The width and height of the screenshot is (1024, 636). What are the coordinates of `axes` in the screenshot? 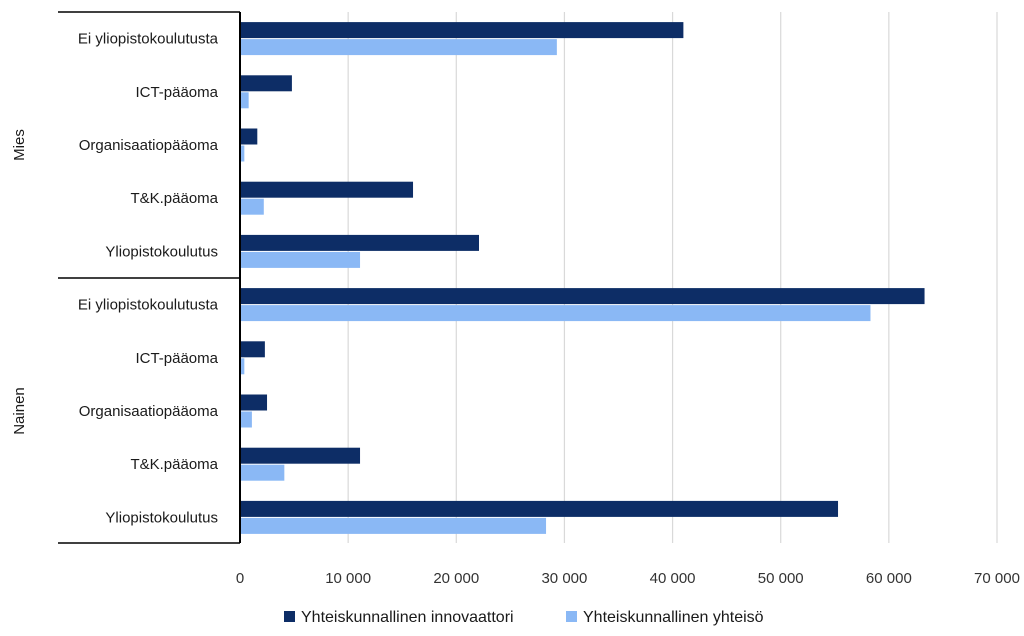 It's located at (149, 277).